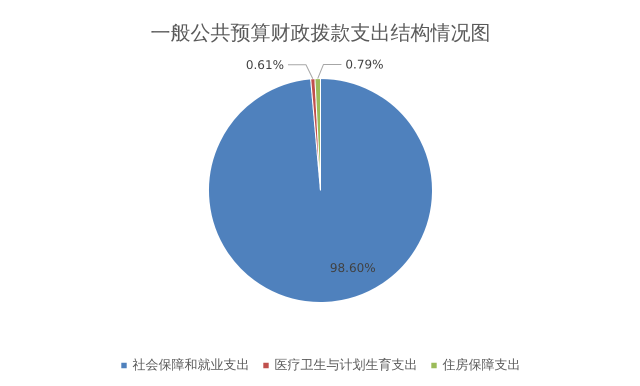 This screenshot has width=640, height=386. What do you see at coordinates (265, 65) in the screenshot?
I see `data-label: 0.61%` at bounding box center [265, 65].